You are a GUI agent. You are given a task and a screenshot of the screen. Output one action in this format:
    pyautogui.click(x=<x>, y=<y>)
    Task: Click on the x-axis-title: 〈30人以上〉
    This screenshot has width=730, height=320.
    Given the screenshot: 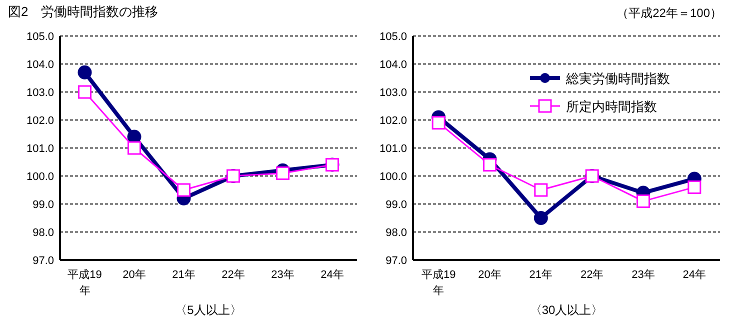 What is the action you would take?
    pyautogui.click(x=567, y=310)
    